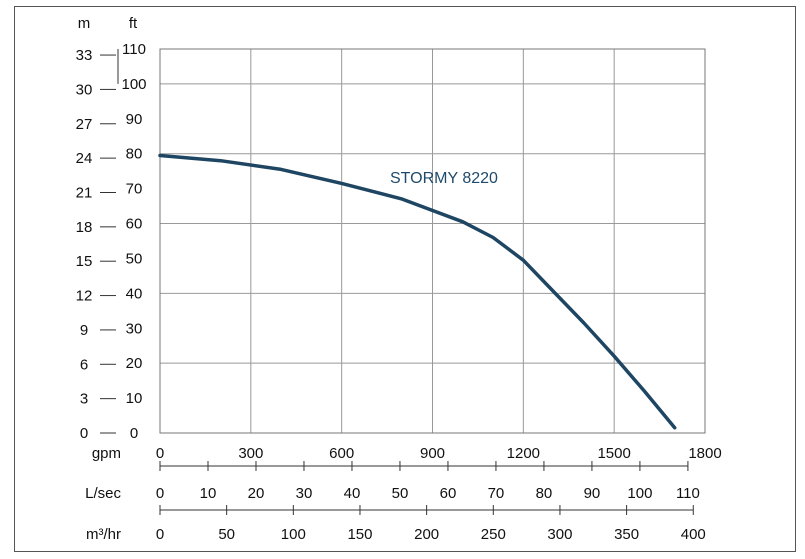 The width and height of the screenshot is (805, 559). I want to click on y-tick-m: 12, so click(84, 296).